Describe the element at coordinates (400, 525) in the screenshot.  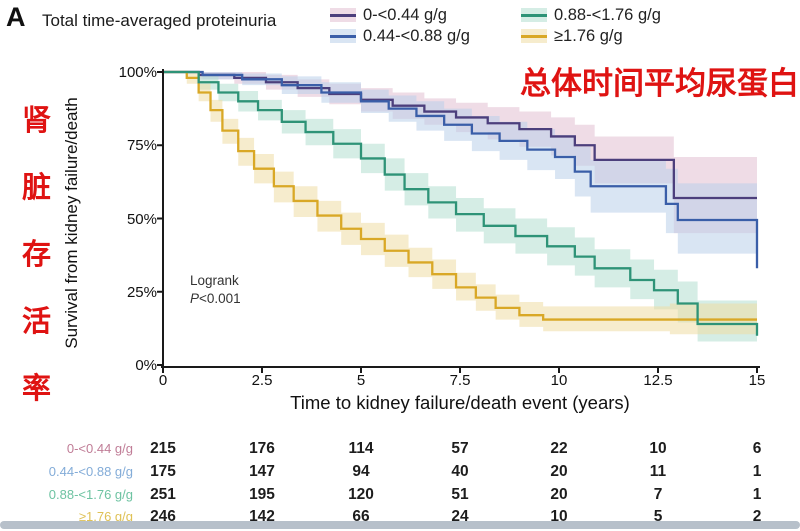
I see `bottom-page-edge-bar` at that location.